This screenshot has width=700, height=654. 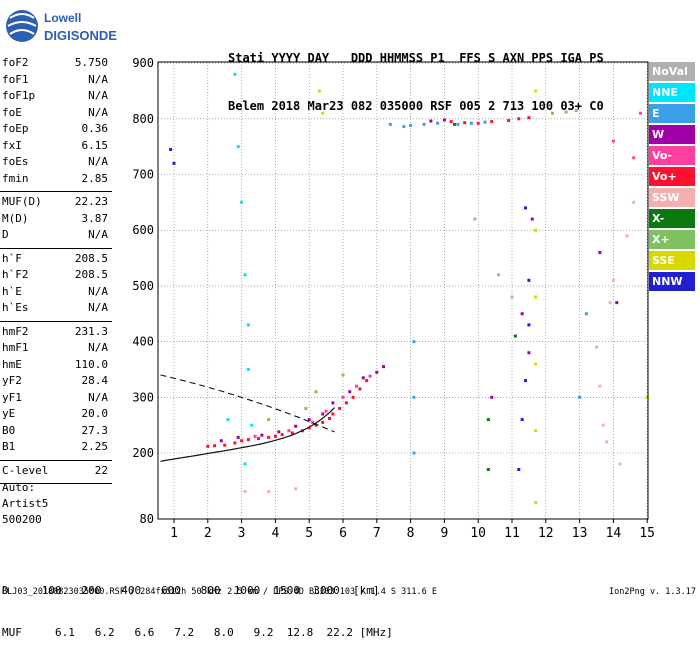 What do you see at coordinates (95, 218) in the screenshot?
I see `param-value: 3.87` at bounding box center [95, 218].